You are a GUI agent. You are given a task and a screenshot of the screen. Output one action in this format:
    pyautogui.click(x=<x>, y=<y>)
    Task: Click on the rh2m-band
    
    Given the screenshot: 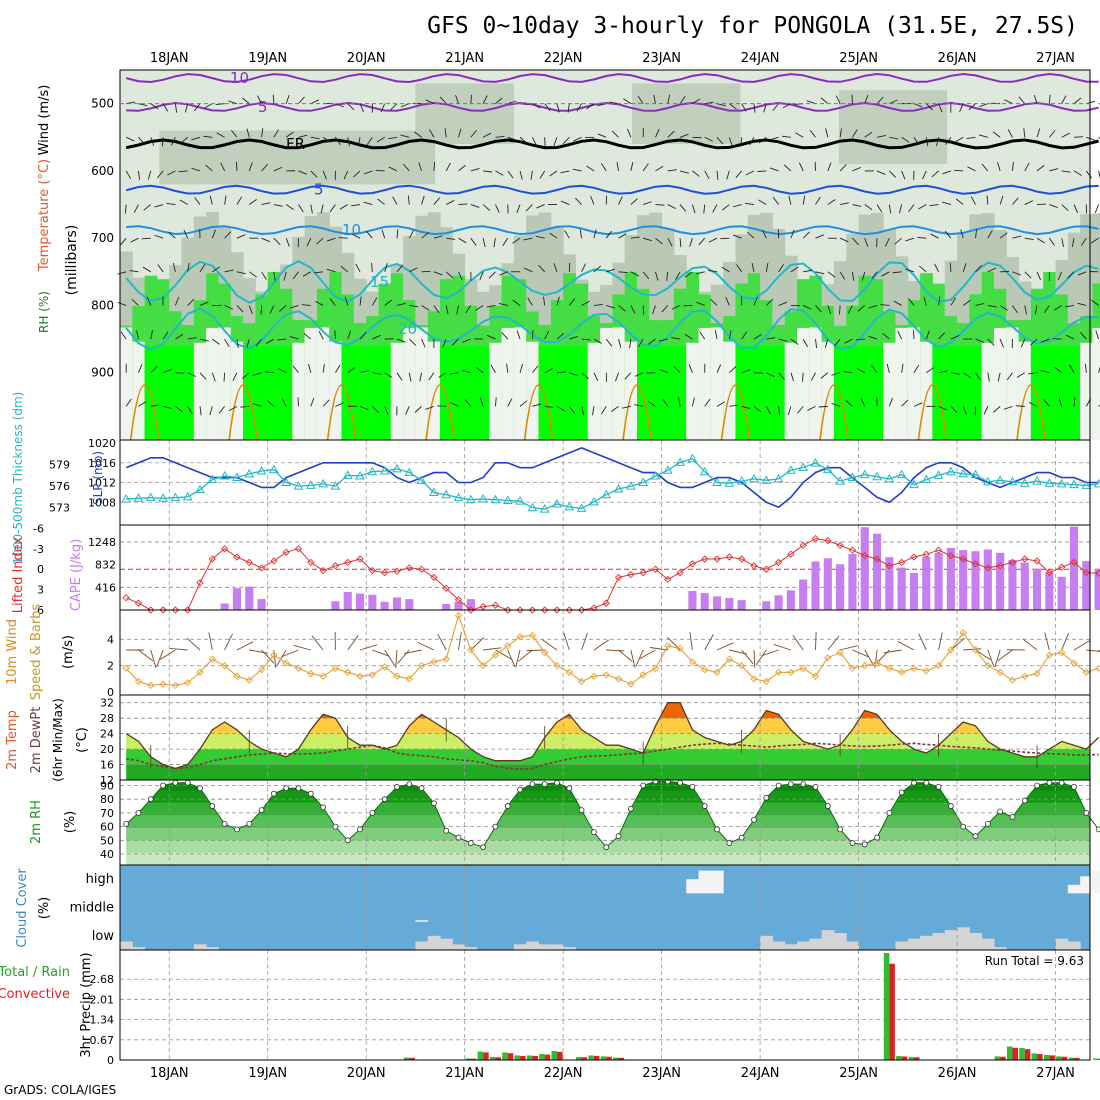 What is the action you would take?
    pyautogui.click(x=608, y=821)
    